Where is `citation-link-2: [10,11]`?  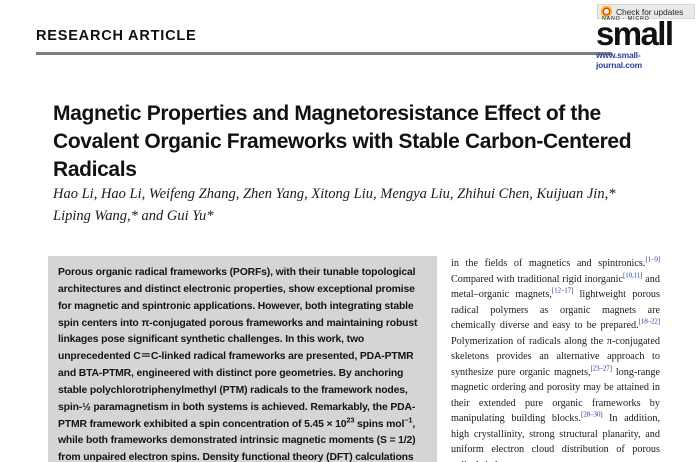 citation-link-2: [10,11] is located at coordinates (632, 275).